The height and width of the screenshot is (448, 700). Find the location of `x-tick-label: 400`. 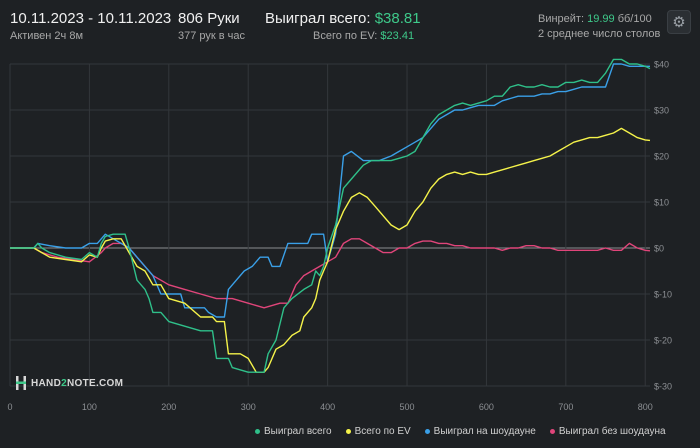

x-tick-label: 400 is located at coordinates (327, 407).